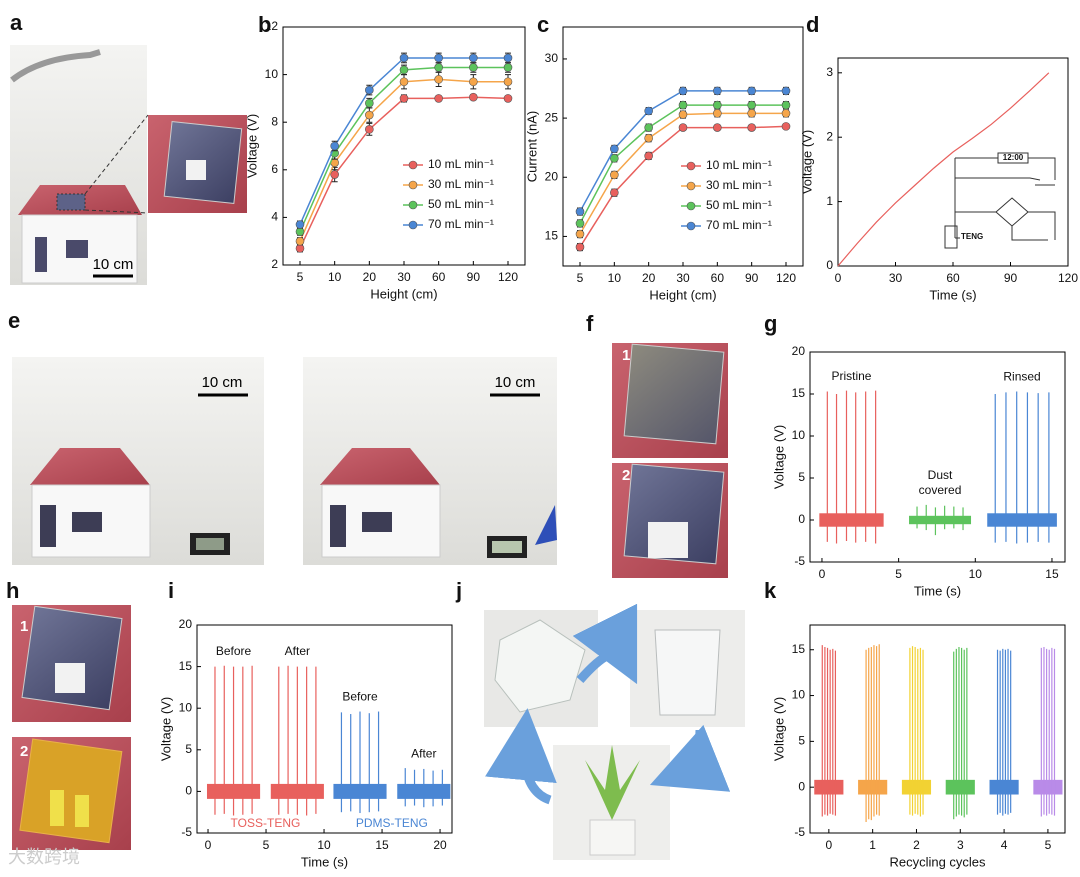 Image resolution: width=1080 pixels, height=877 pixels. What do you see at coordinates (14, 320) in the screenshot?
I see `panel-label: e` at bounding box center [14, 320].